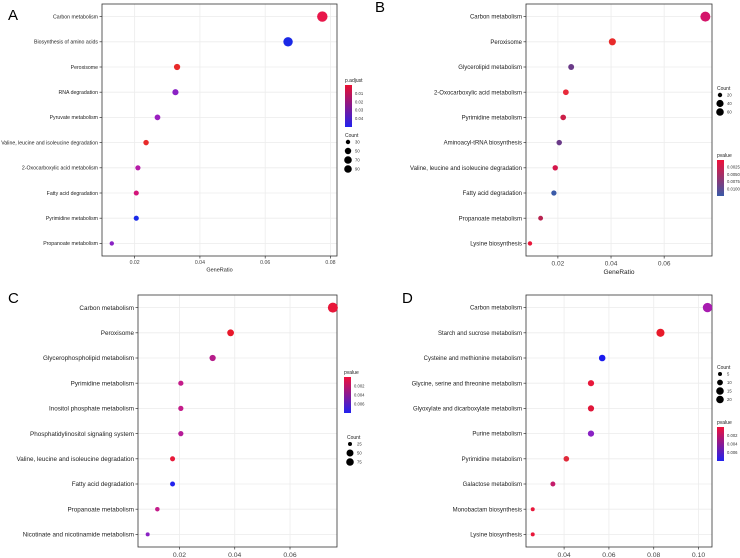 This screenshot has height=558, width=740. Describe the element at coordinates (359, 404) in the screenshot. I see `panel-c-color-legend-label: 0.006` at that location.